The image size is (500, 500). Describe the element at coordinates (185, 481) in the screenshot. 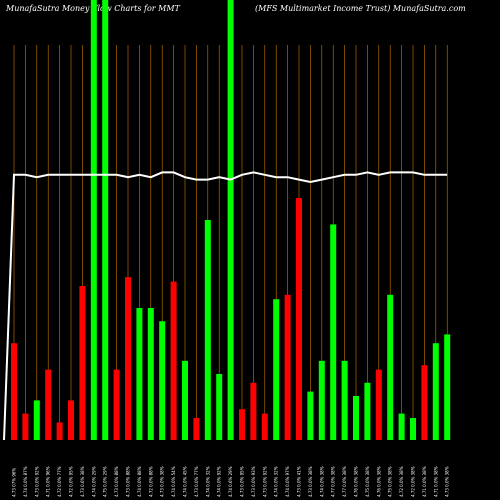

I see `x-tick-label: 4.74 0.0% 45%` at that location.